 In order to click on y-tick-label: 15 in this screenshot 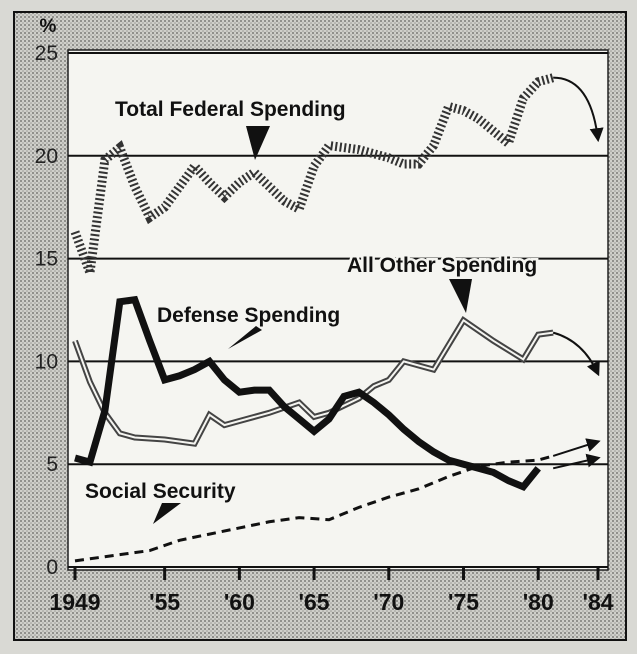, I will do `click(46, 259)`.